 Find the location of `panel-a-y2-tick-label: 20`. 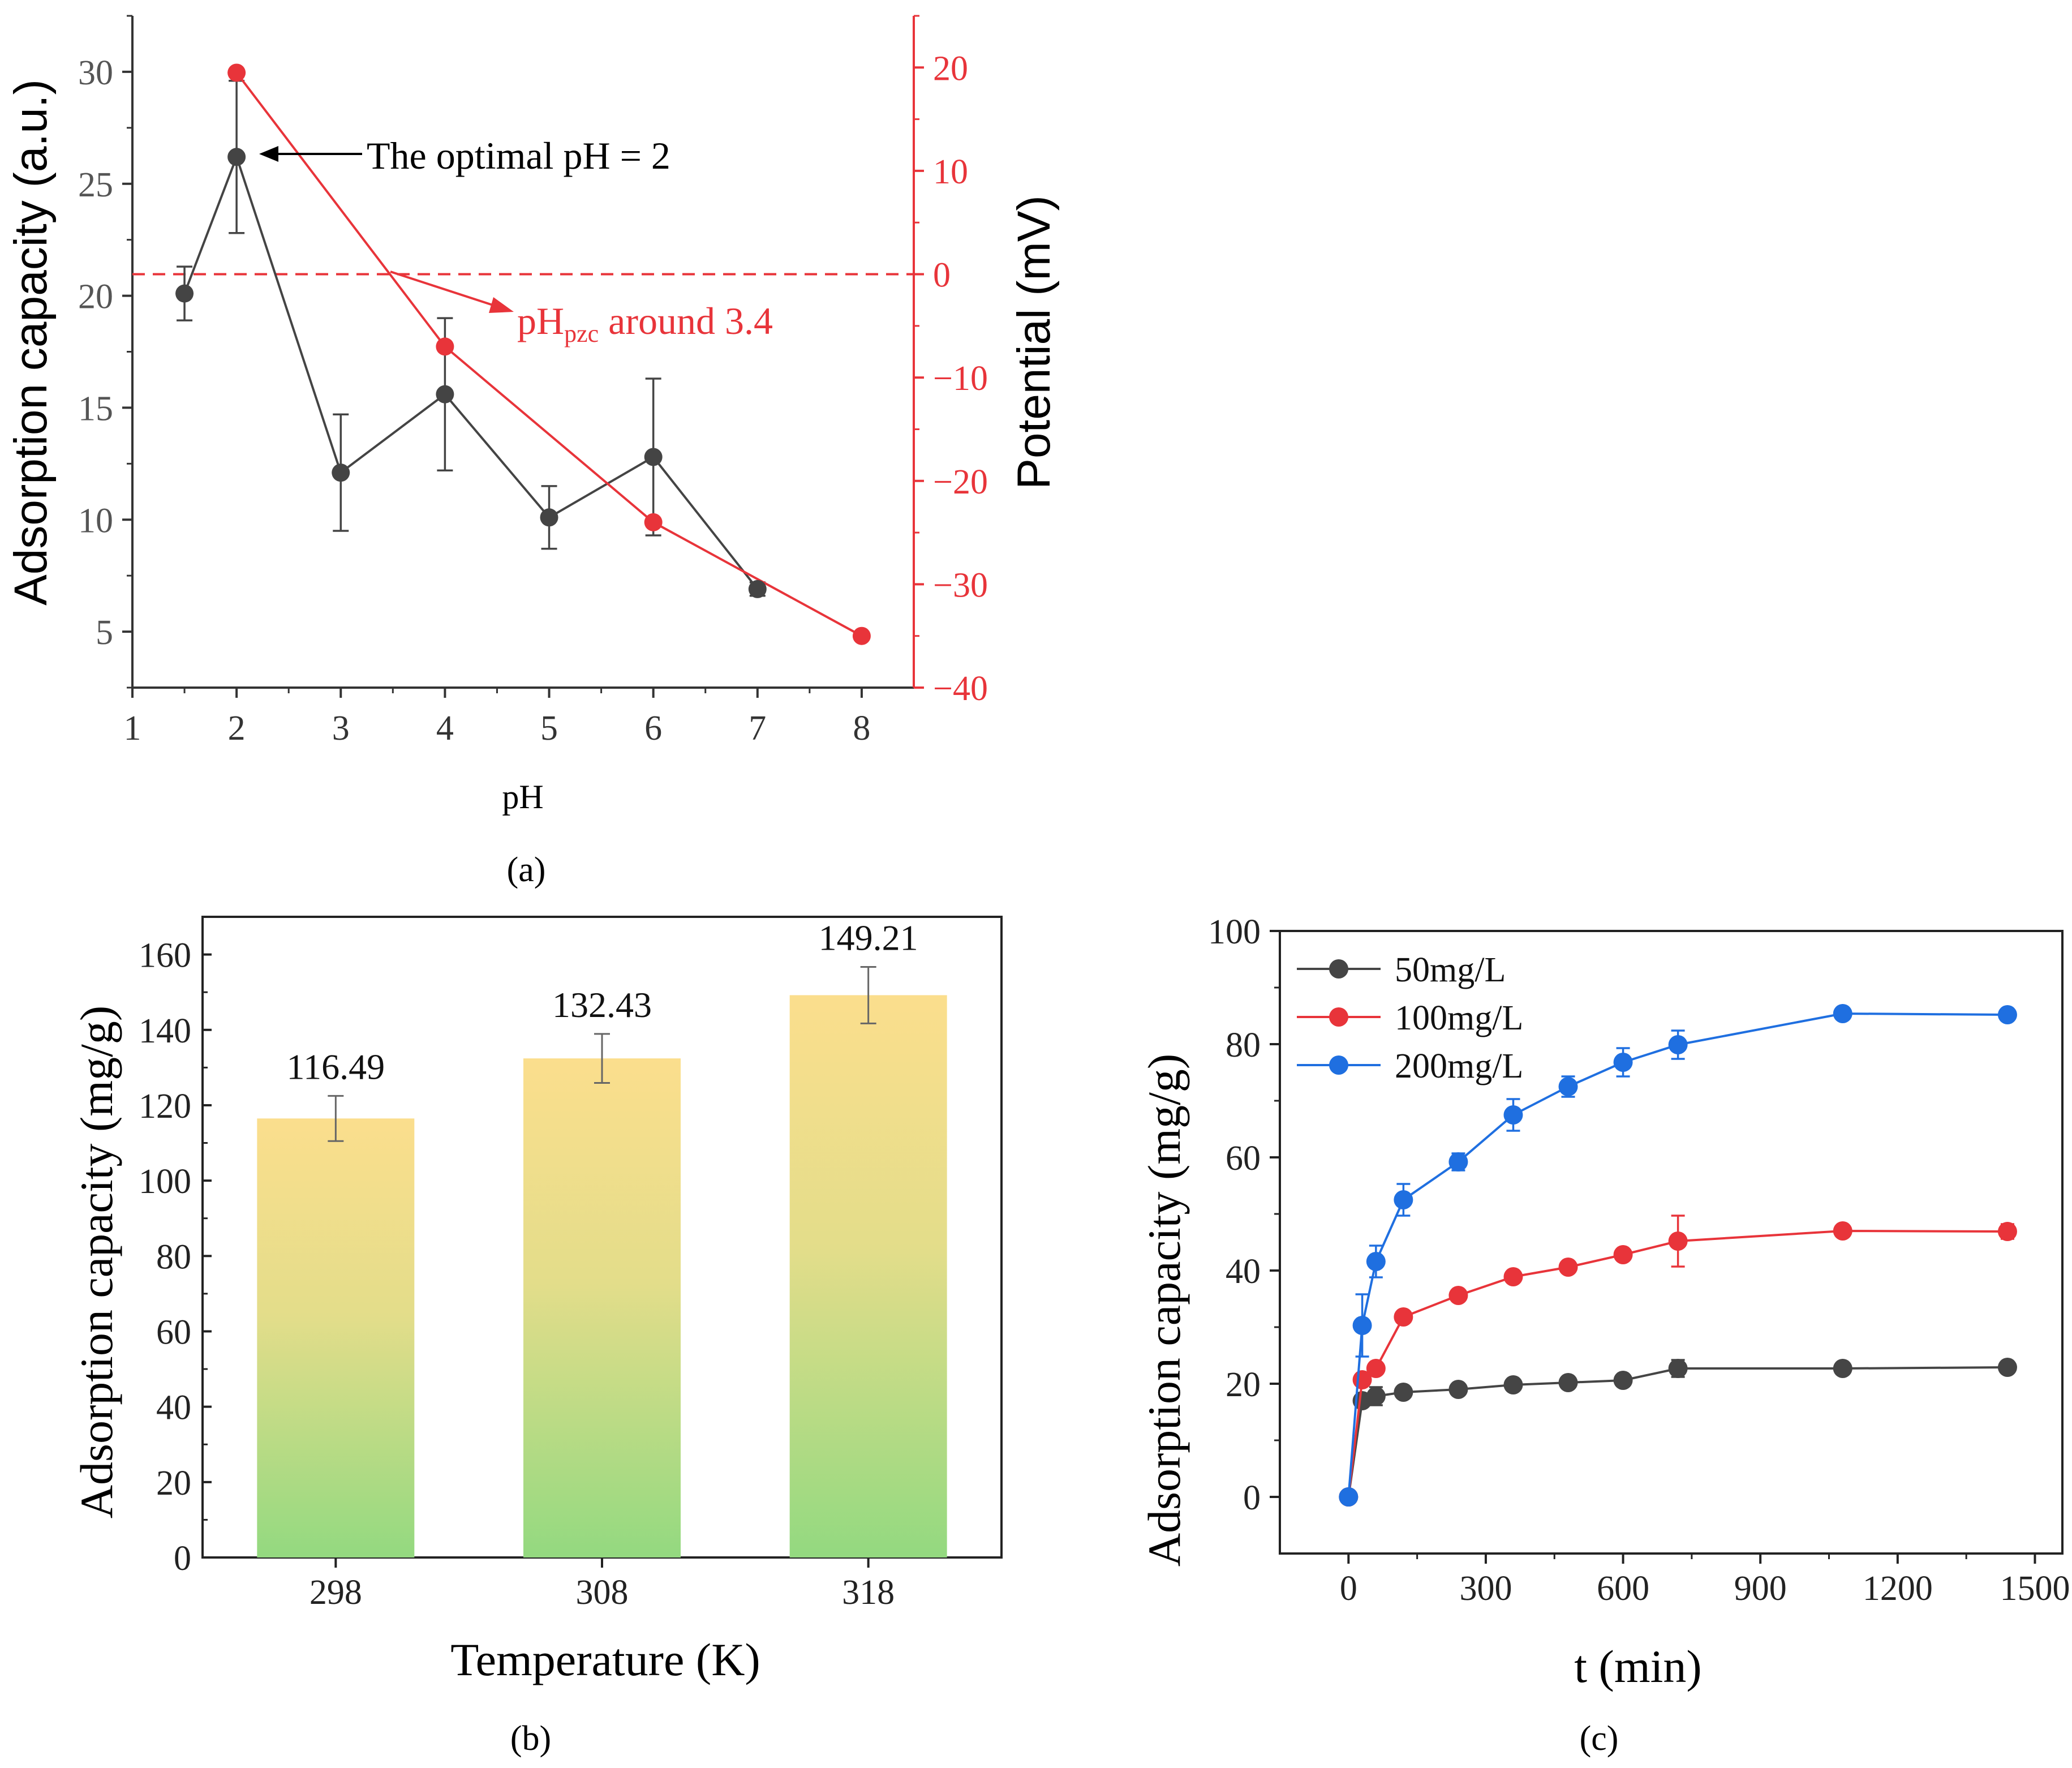

panel-a-y2-tick-label: 20 is located at coordinates (950, 68).